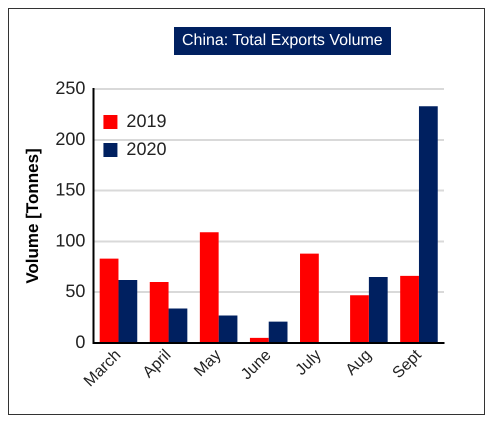 Image resolution: width=493 pixels, height=425 pixels. Describe the element at coordinates (70, 88) in the screenshot. I see `y-tick-label: 250` at that location.